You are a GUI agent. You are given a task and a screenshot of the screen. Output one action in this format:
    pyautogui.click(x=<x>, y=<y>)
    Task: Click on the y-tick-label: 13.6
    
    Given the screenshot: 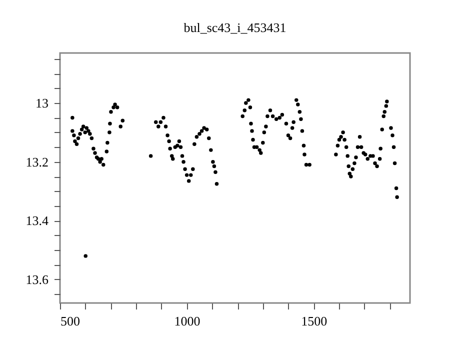 What is the action you would take?
    pyautogui.click(x=37, y=279)
    